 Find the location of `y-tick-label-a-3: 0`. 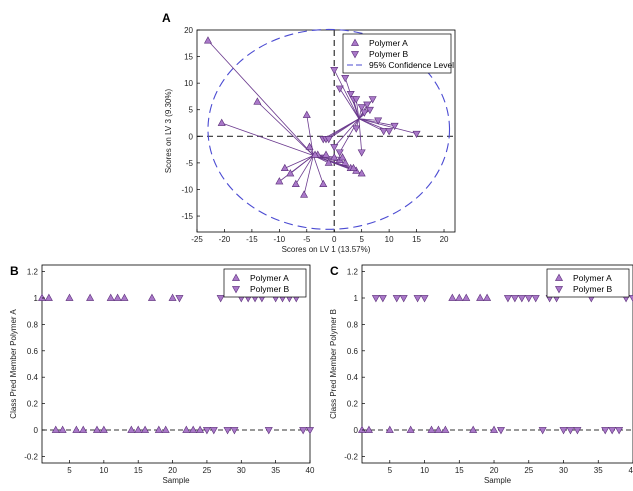

y-tick-label-a-3: 0 is located at coordinates (191, 136).